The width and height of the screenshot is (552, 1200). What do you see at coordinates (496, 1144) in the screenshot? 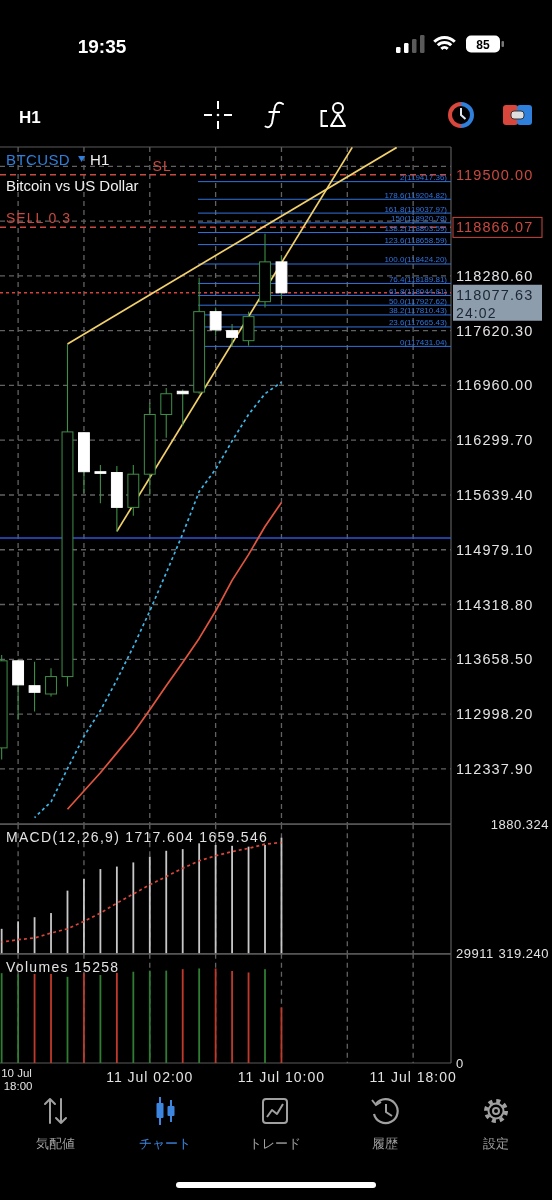
I see `text: 設定` at bounding box center [496, 1144].